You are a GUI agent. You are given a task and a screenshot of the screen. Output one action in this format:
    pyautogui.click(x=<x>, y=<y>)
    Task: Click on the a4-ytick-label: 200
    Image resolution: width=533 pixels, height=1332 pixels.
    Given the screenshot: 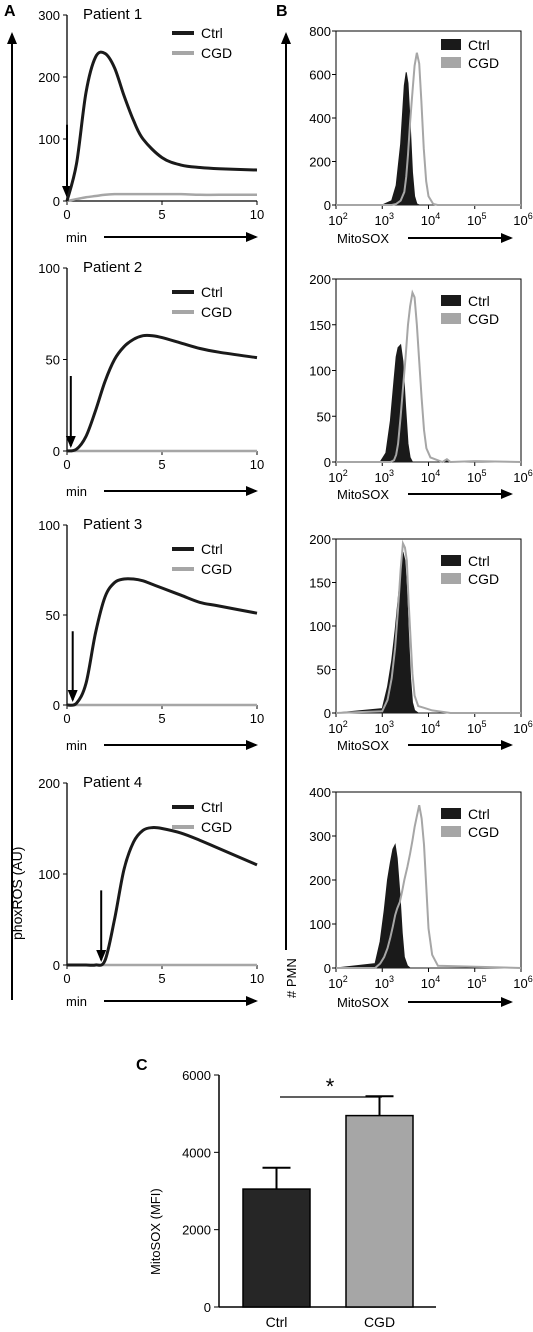 What is the action you would take?
    pyautogui.click(x=49, y=783)
    